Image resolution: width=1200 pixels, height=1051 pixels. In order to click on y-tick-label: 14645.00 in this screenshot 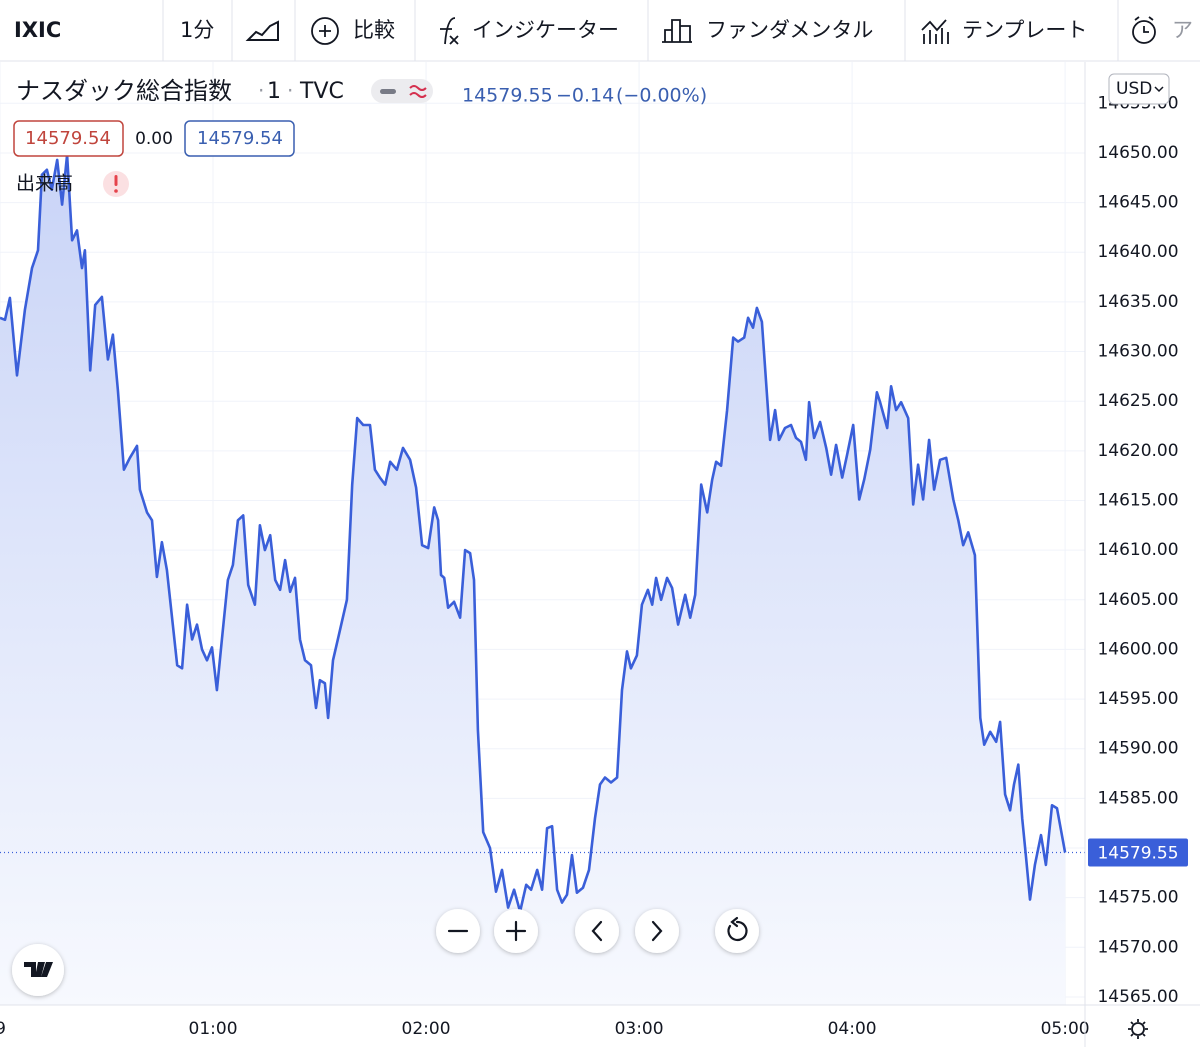, I will do `click(1137, 203)`.